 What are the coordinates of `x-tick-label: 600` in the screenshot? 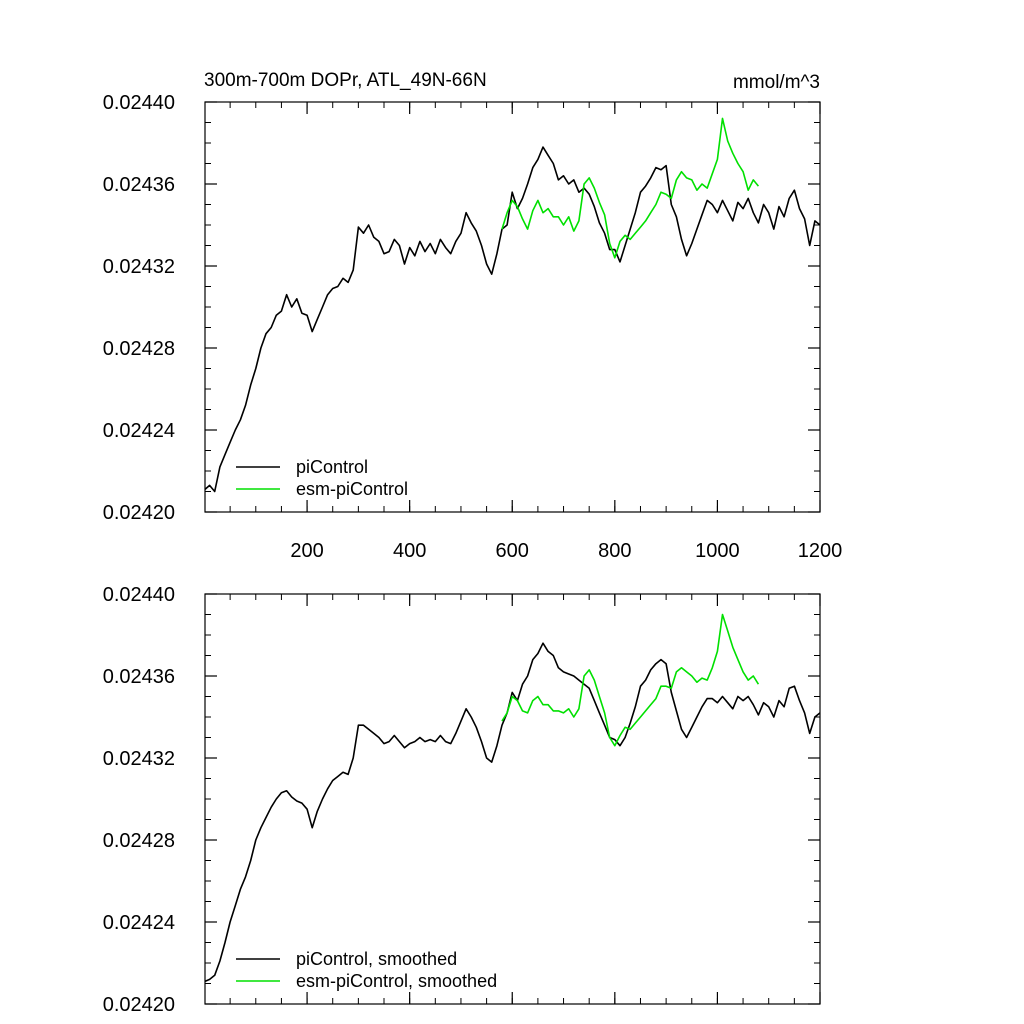 It's located at (512, 551).